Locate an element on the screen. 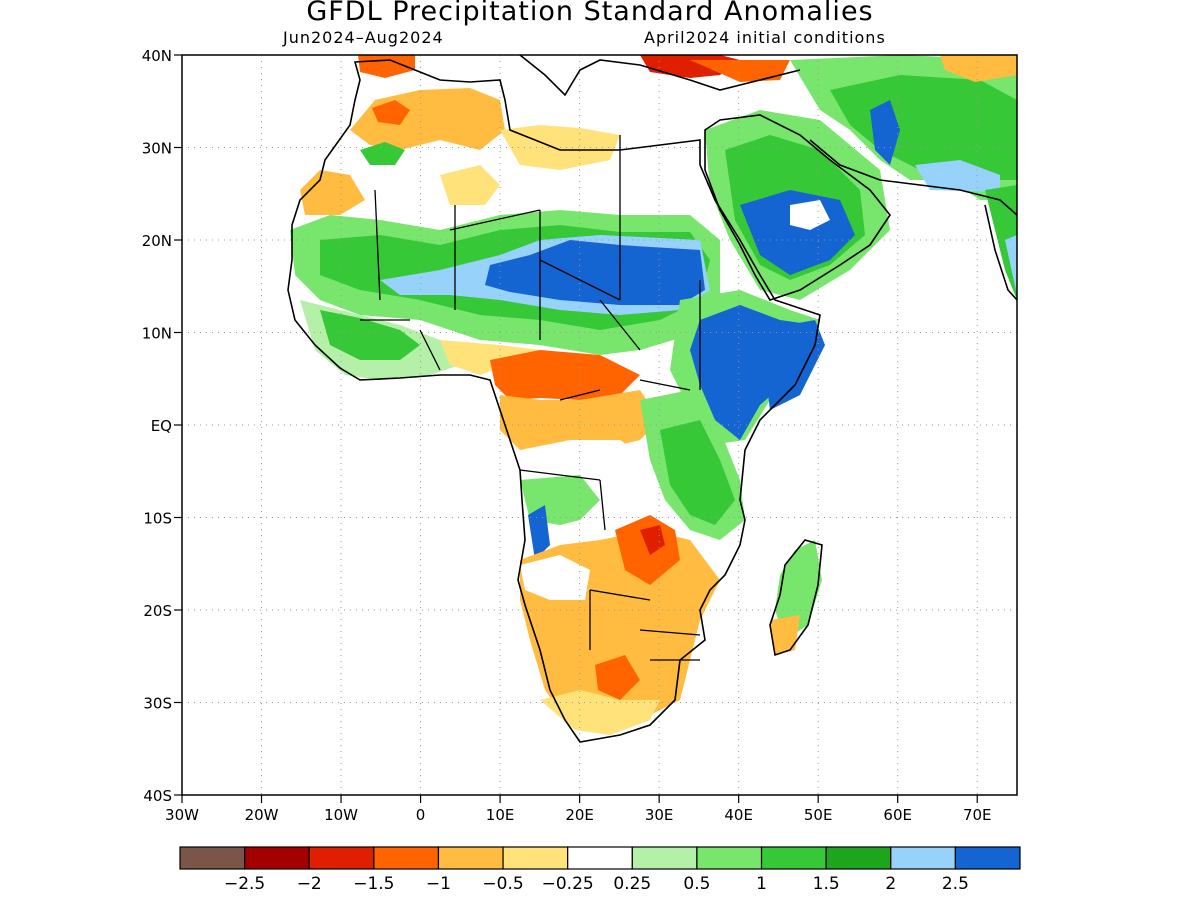  colorbar-label: −1.5 is located at coordinates (373, 884).